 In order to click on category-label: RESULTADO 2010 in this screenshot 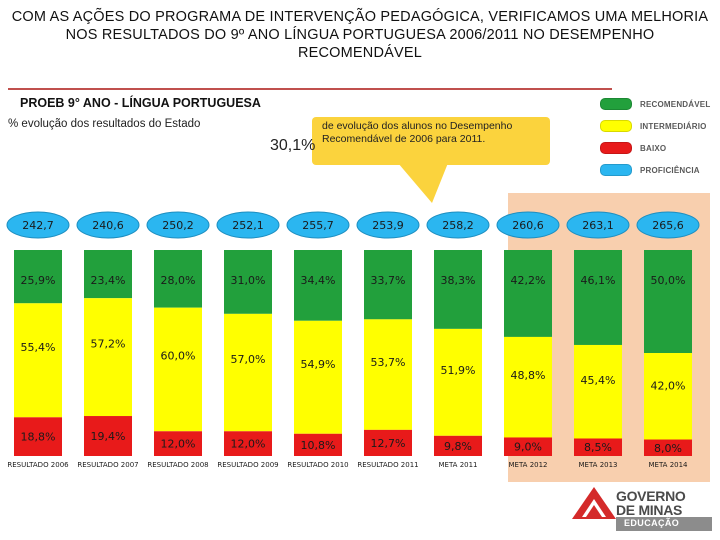, I will do `click(317, 465)`.